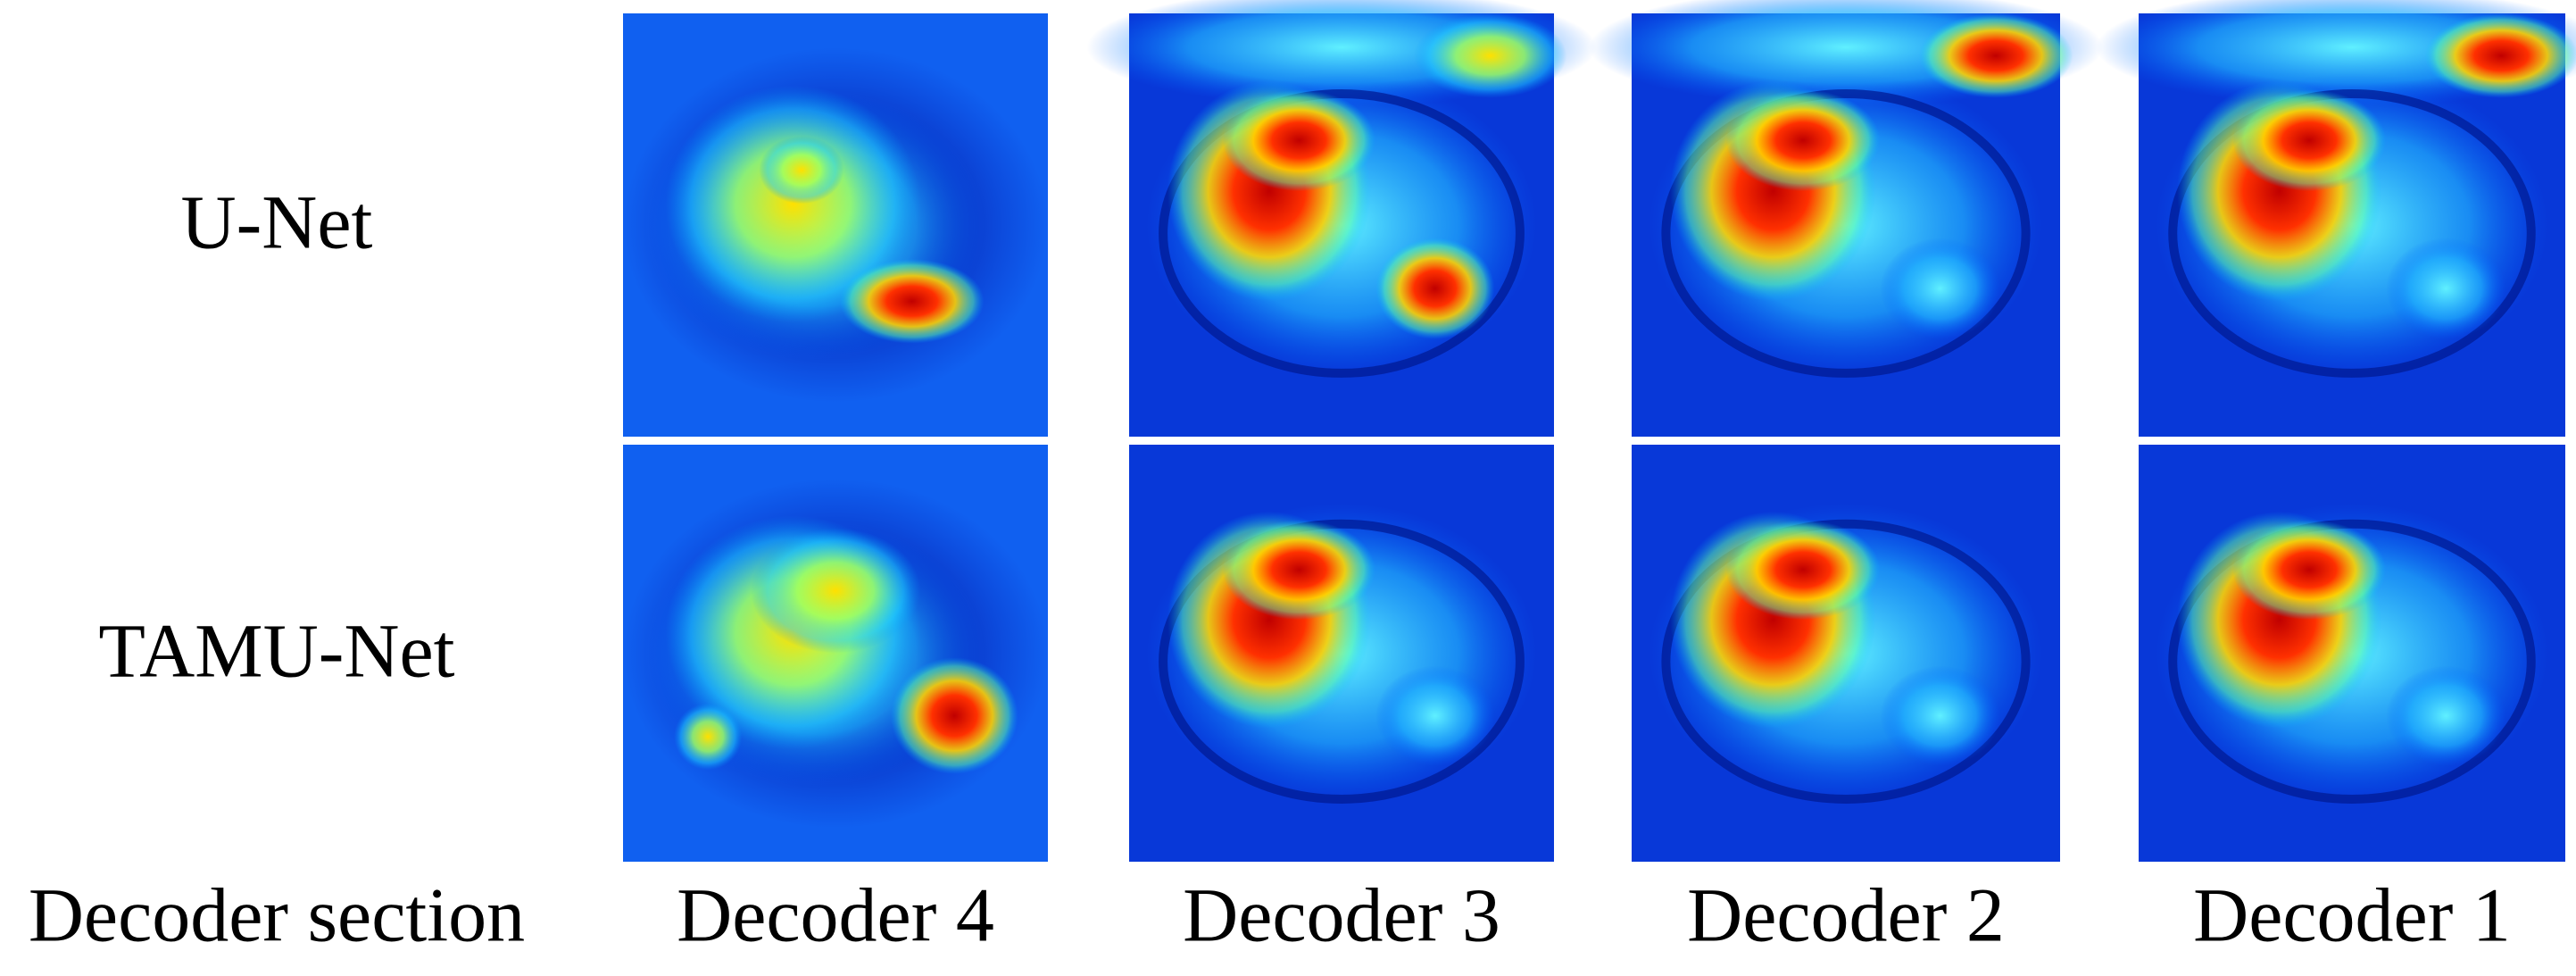 This screenshot has height=976, width=2576. I want to click on row-label: U-Net, so click(277, 222).